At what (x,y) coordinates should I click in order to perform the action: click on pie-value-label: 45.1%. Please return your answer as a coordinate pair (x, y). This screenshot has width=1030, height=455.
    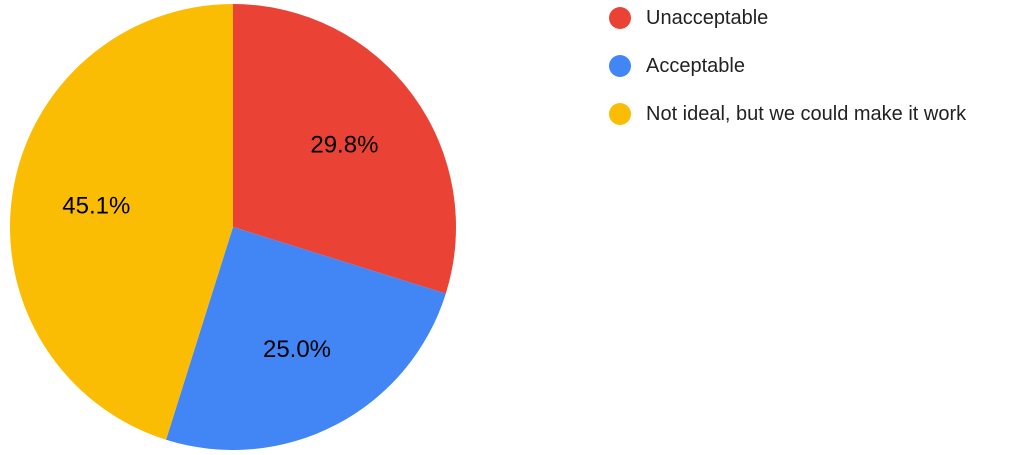
    Looking at the image, I should click on (96, 206).